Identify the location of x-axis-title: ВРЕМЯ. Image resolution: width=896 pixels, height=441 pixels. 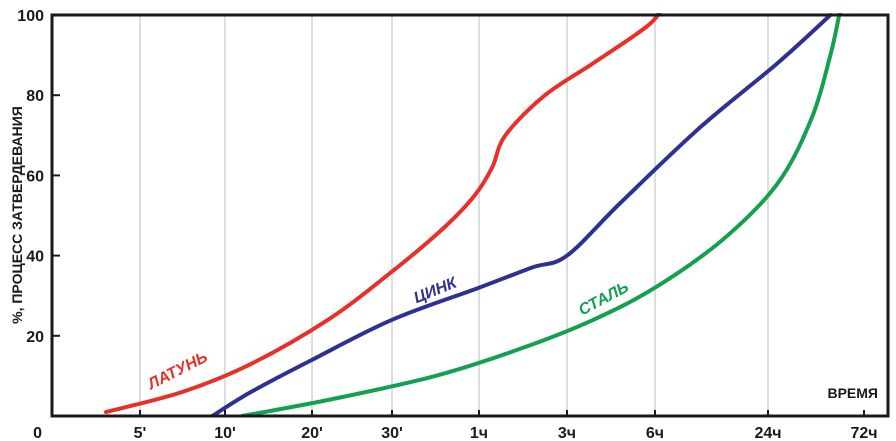
(852, 393).